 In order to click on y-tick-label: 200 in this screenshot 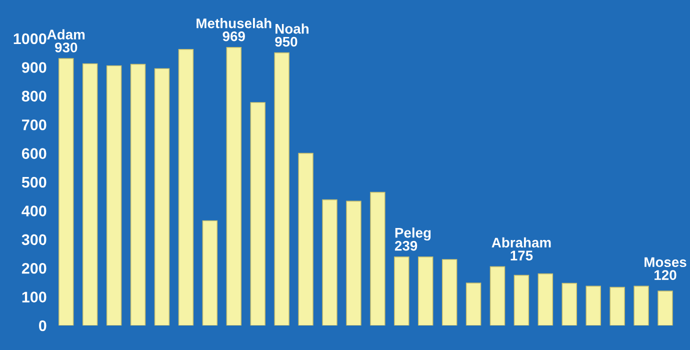, I will do `click(34, 268)`.